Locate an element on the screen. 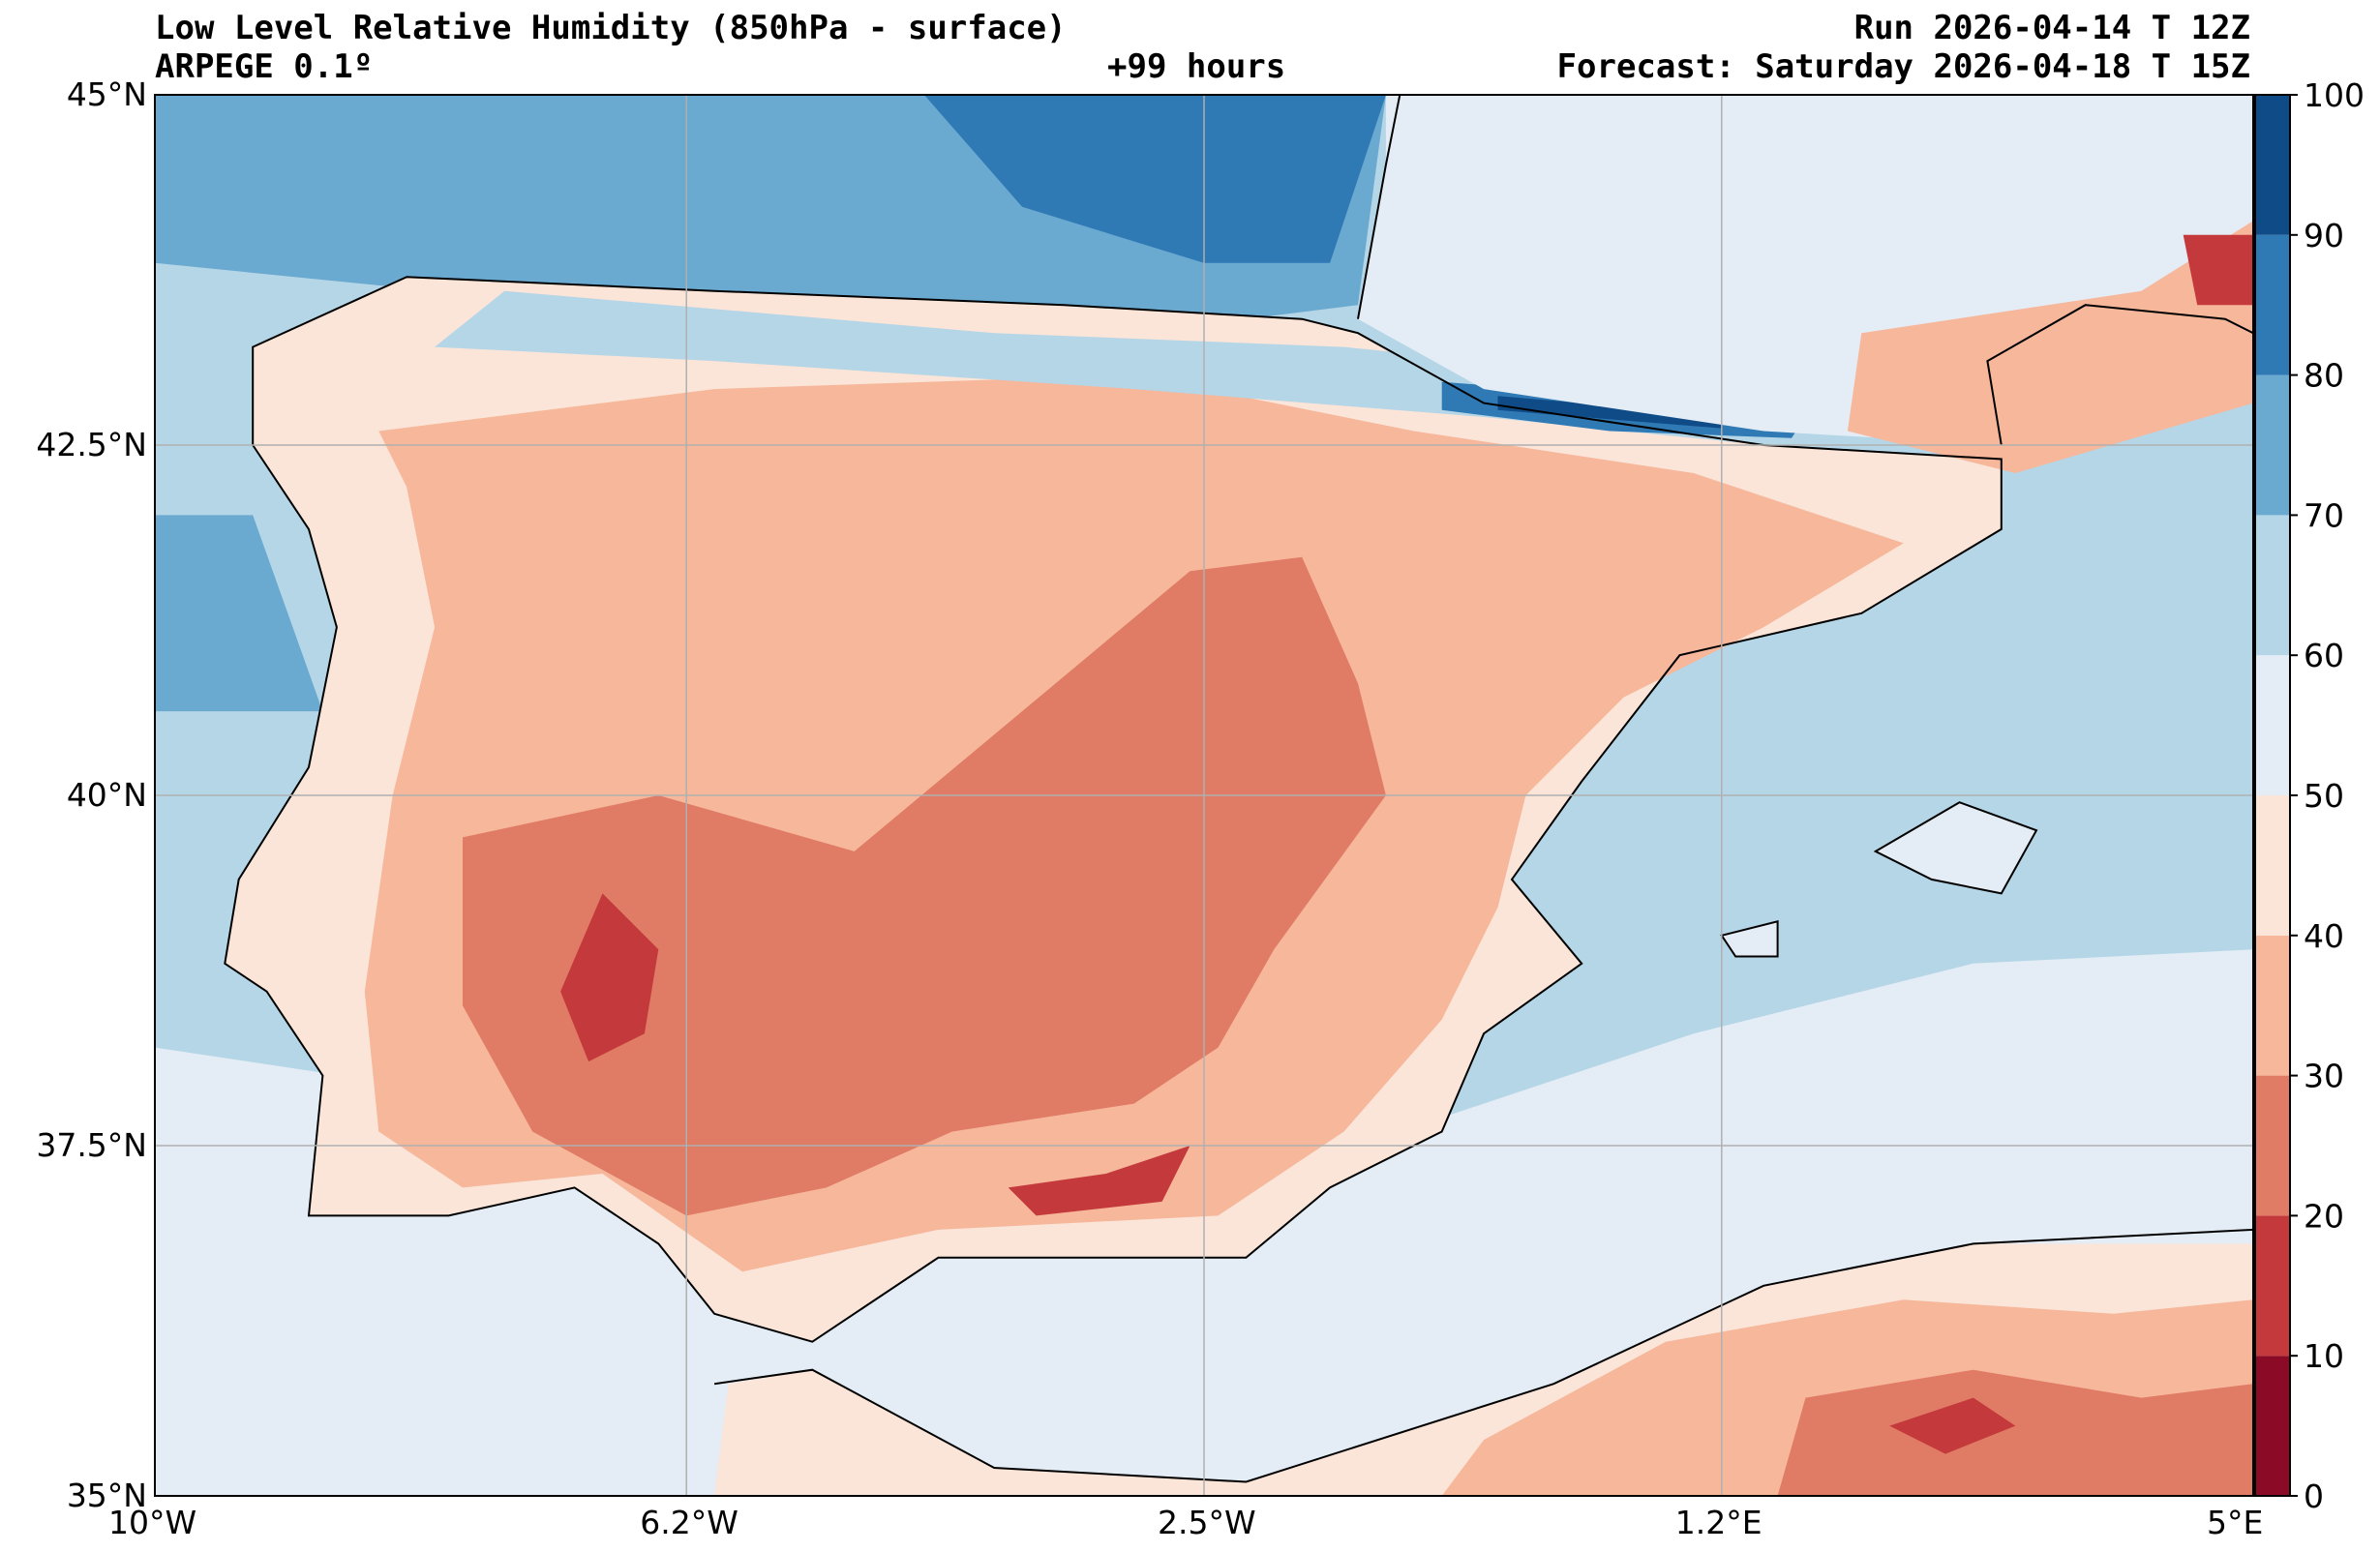 Image resolution: width=2380 pixels, height=1552 pixels. colorbar-label-9: 90 is located at coordinates (2324, 236).